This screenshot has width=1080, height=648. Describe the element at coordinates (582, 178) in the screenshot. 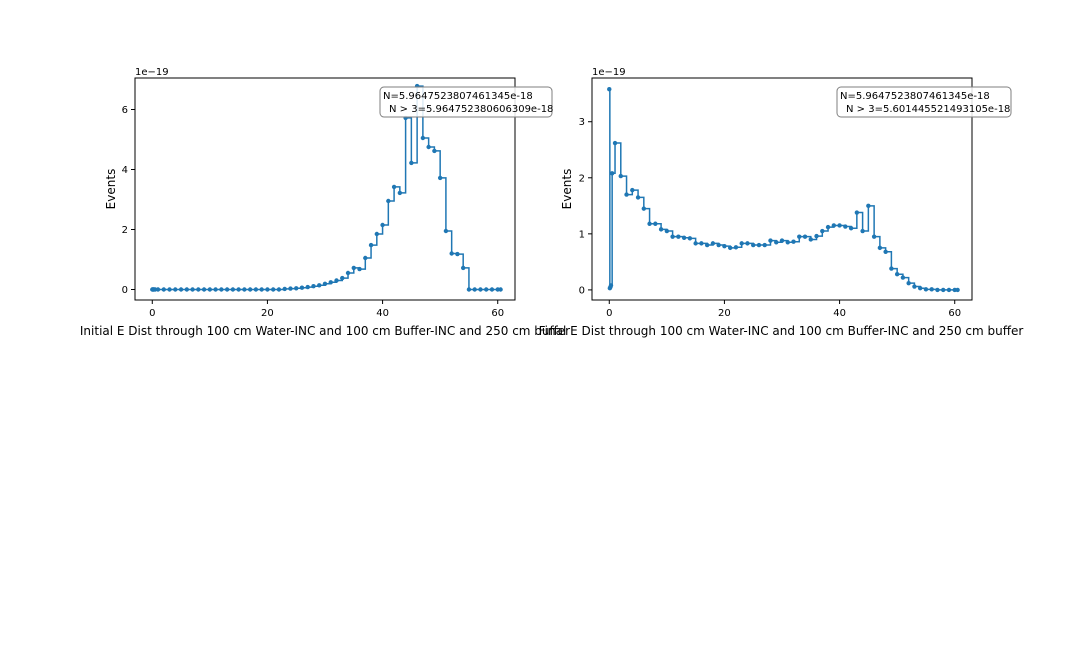

I see `y-tick-label: 2` at that location.